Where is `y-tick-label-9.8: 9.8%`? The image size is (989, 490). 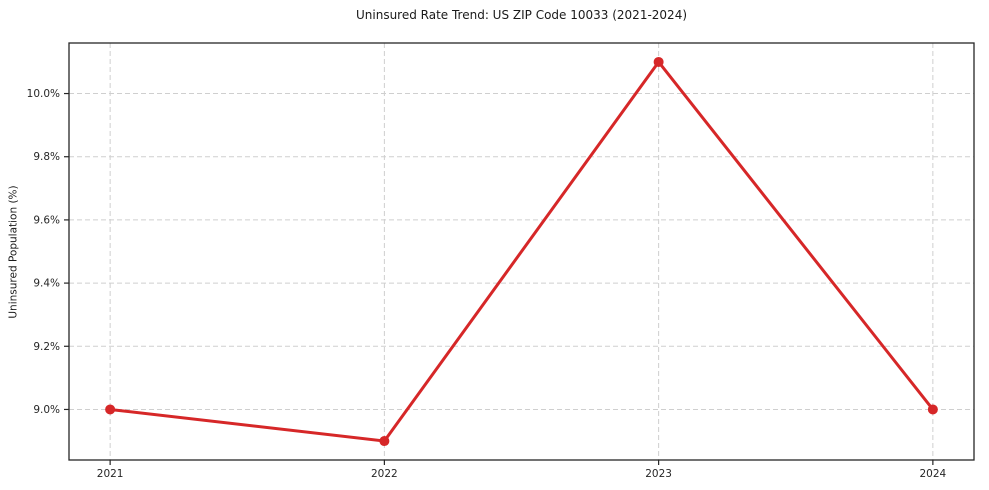
y-tick-label-9.8: 9.8% is located at coordinates (46, 157).